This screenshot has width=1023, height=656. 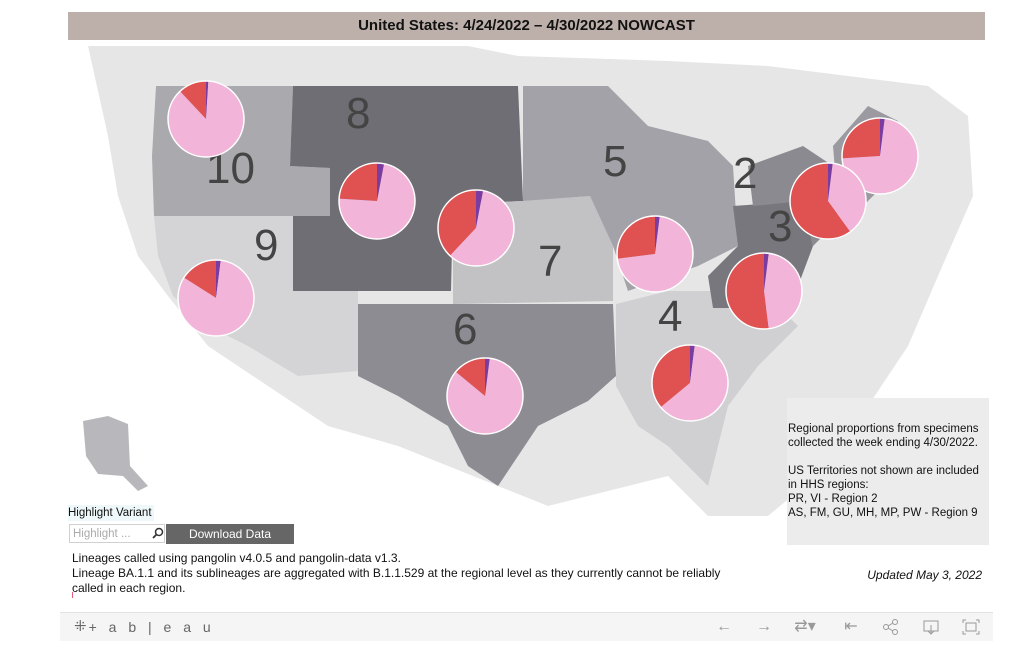 I want to click on region-5-pie, so click(x=655, y=254).